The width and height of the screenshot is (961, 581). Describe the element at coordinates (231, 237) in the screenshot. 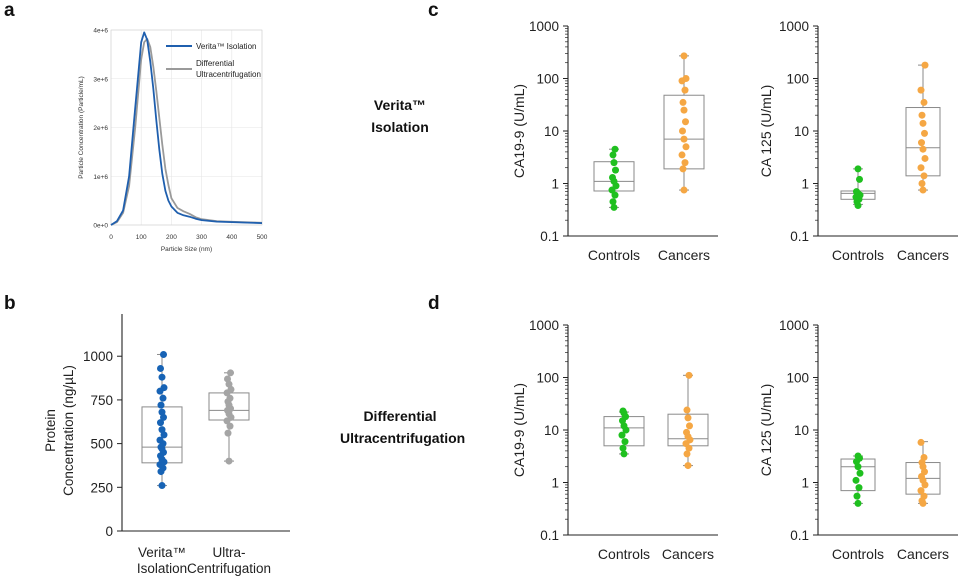

I see `x-tick-label: 400` at that location.